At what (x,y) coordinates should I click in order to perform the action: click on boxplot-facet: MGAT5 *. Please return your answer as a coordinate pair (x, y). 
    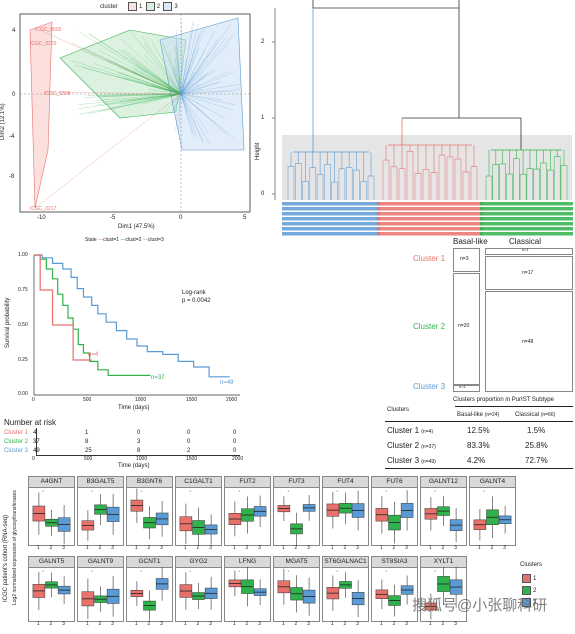
    Looking at the image, I should click on (296, 589).